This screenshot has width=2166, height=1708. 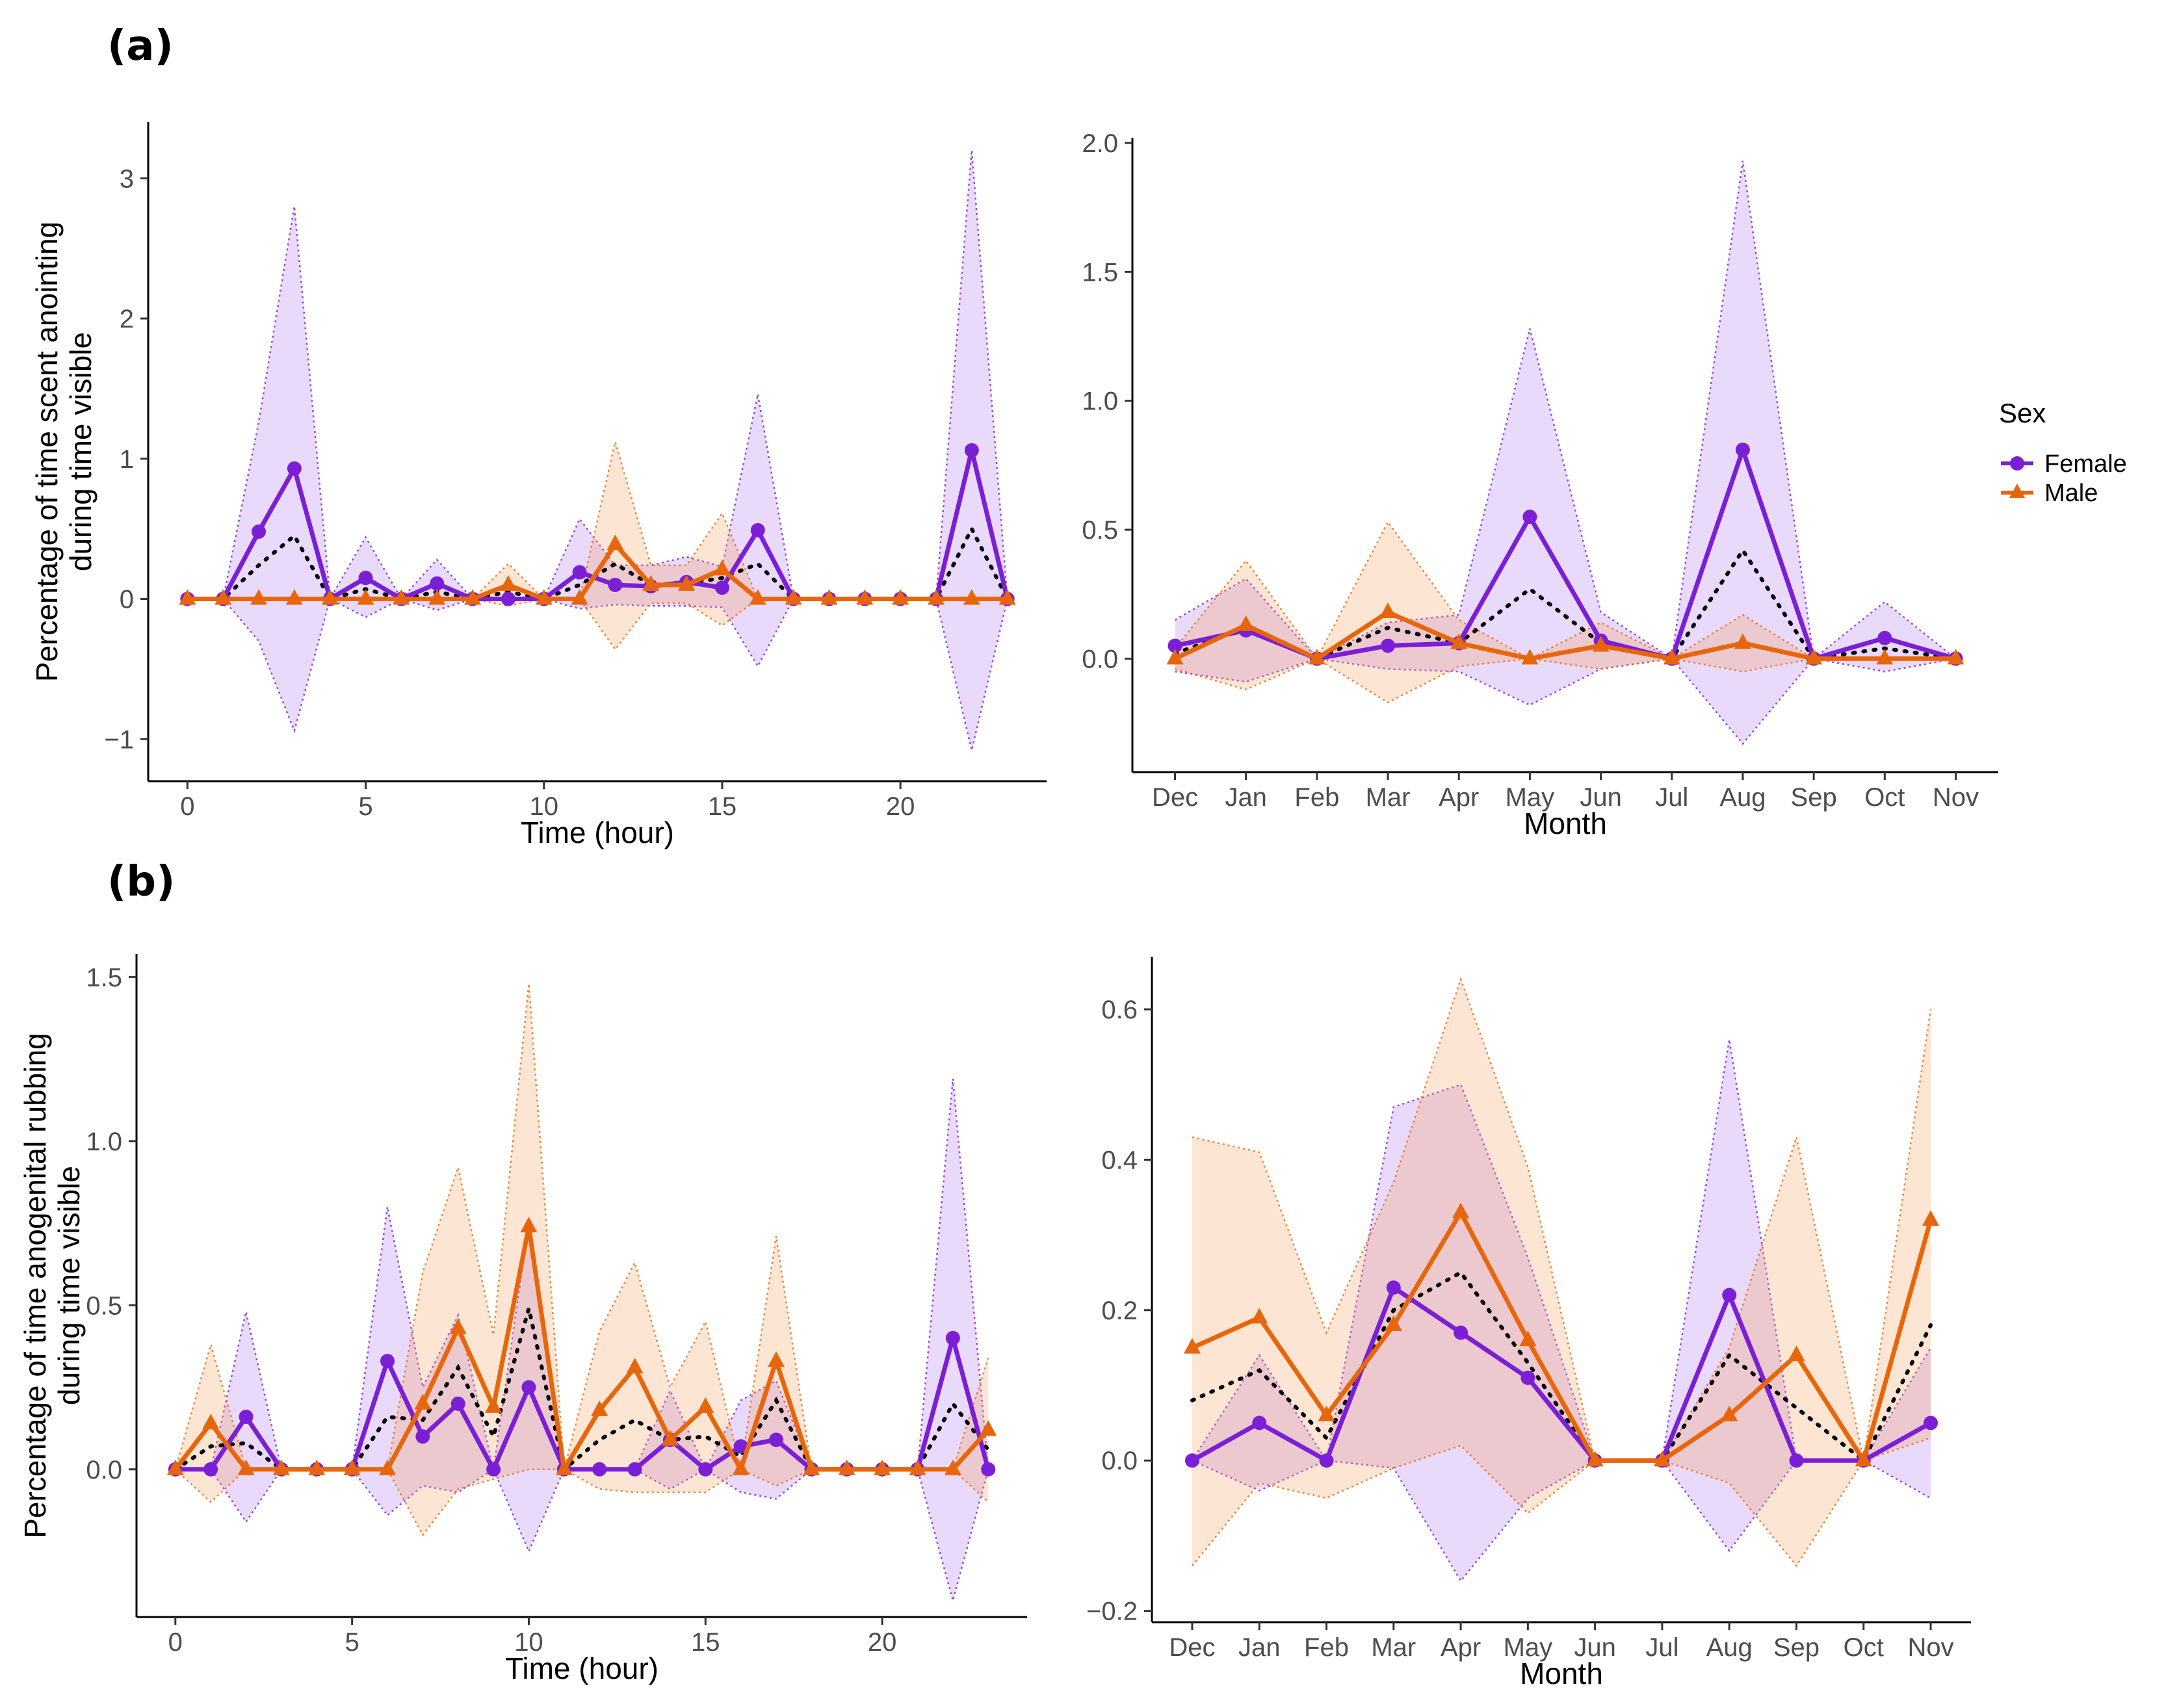 I want to click on mean-line, so click(x=582, y=1390).